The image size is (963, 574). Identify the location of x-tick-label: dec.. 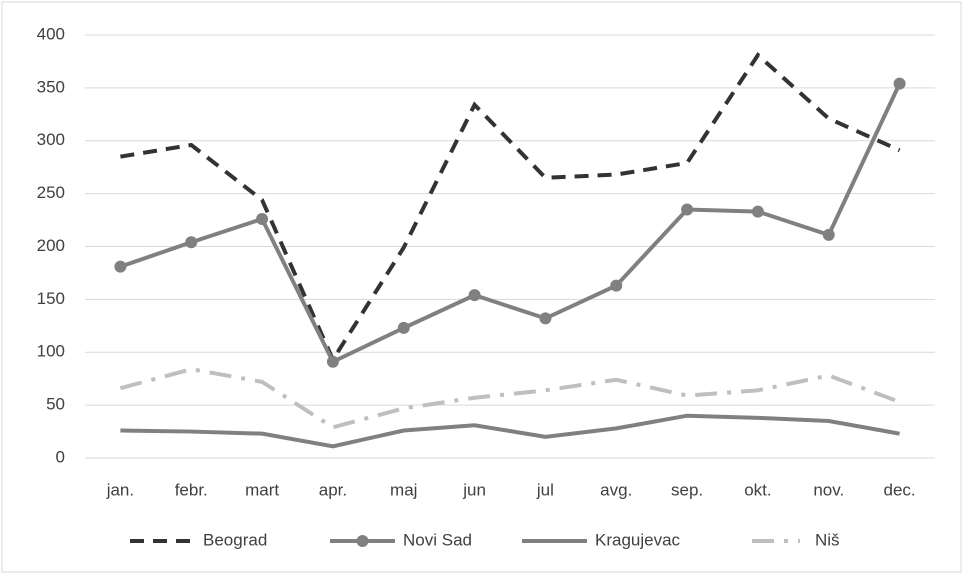
(900, 489).